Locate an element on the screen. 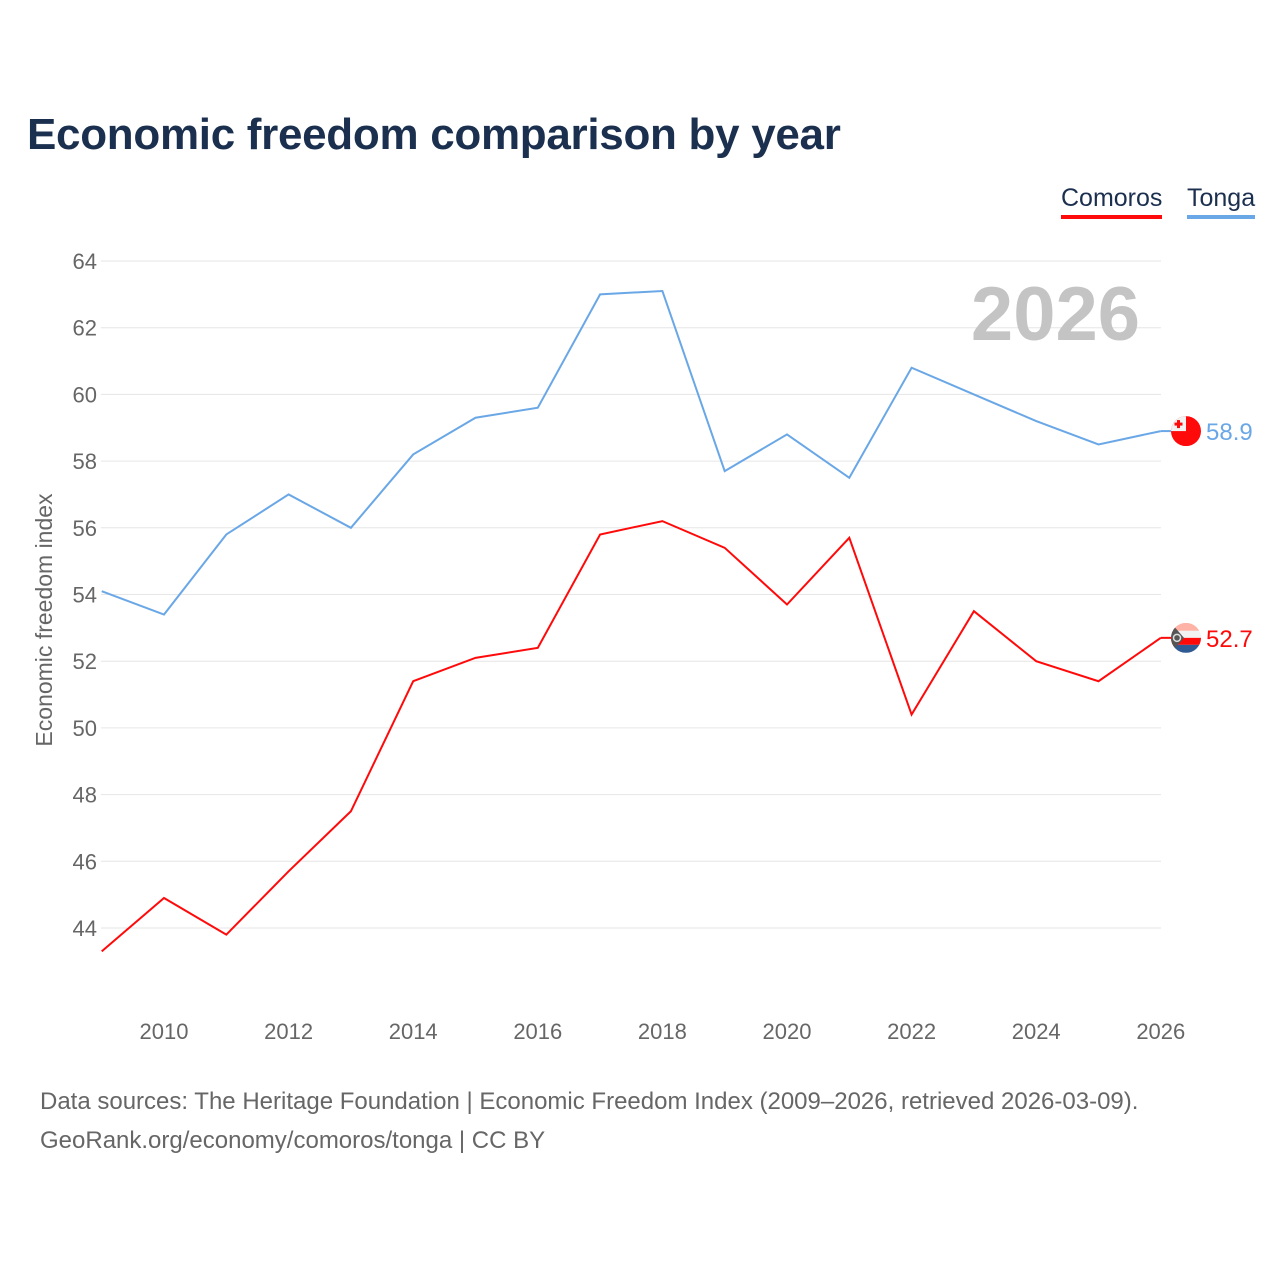 Image resolution: width=1280 pixels, height=1280 pixels. flag-crescent is located at coordinates (1177, 638).